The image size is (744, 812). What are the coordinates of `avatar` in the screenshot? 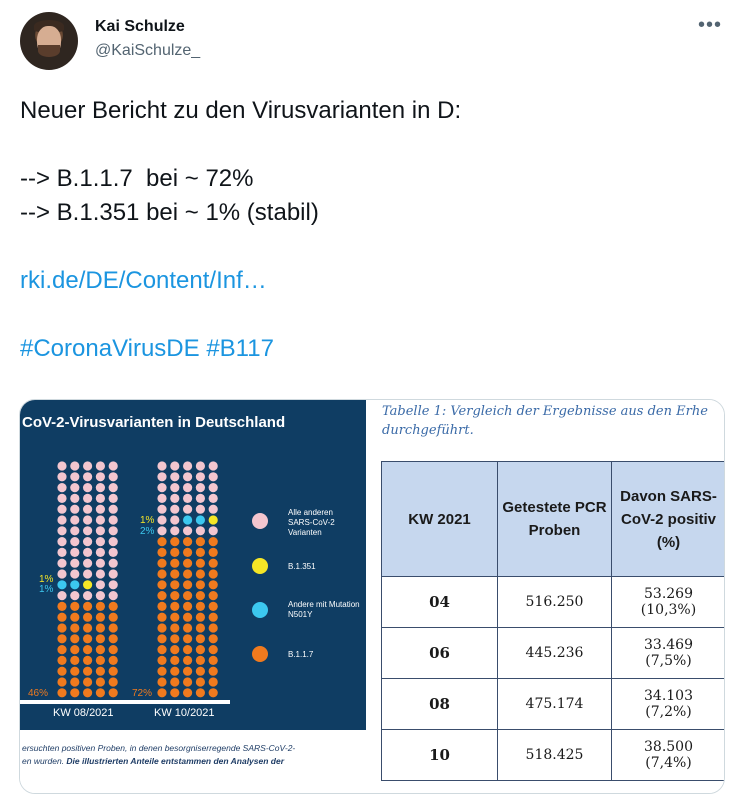 It's located at (49, 41).